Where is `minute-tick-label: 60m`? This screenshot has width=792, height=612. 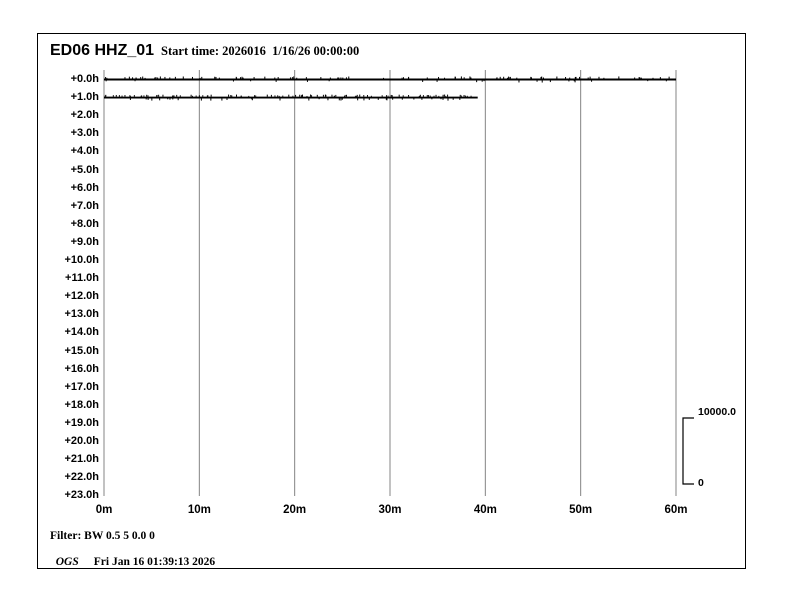
minute-tick-label: 60m is located at coordinates (676, 510).